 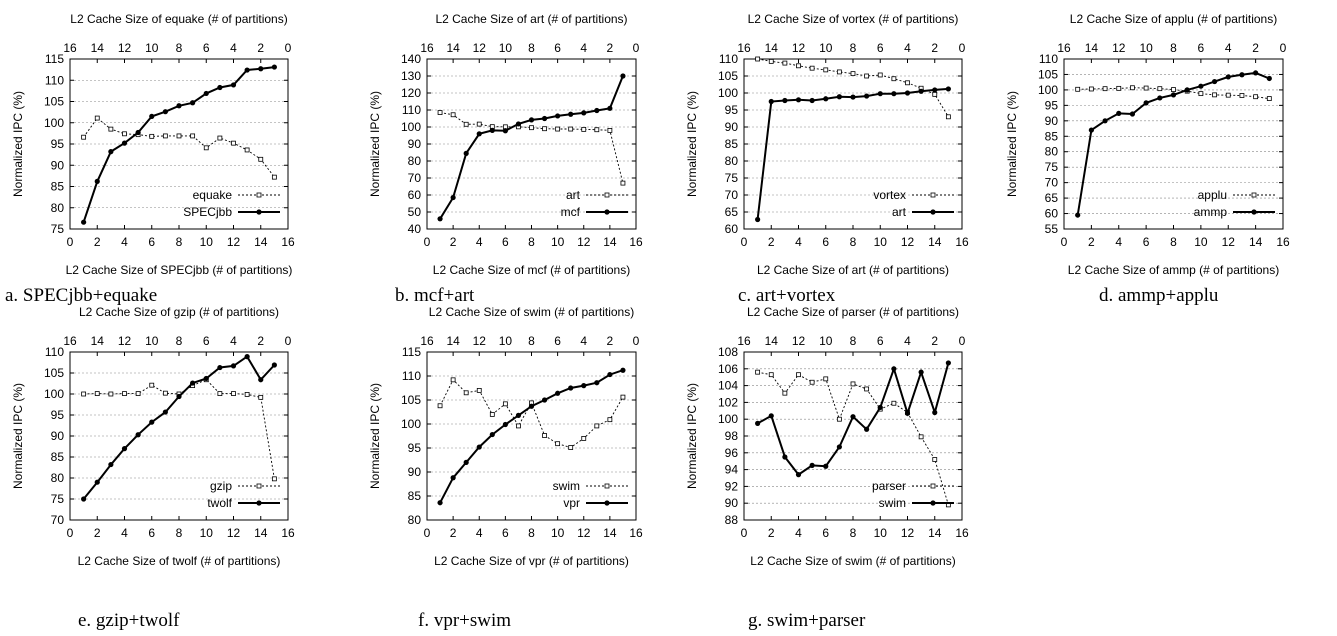 I want to click on y-tick-label: 105, so click(x=54, y=373).